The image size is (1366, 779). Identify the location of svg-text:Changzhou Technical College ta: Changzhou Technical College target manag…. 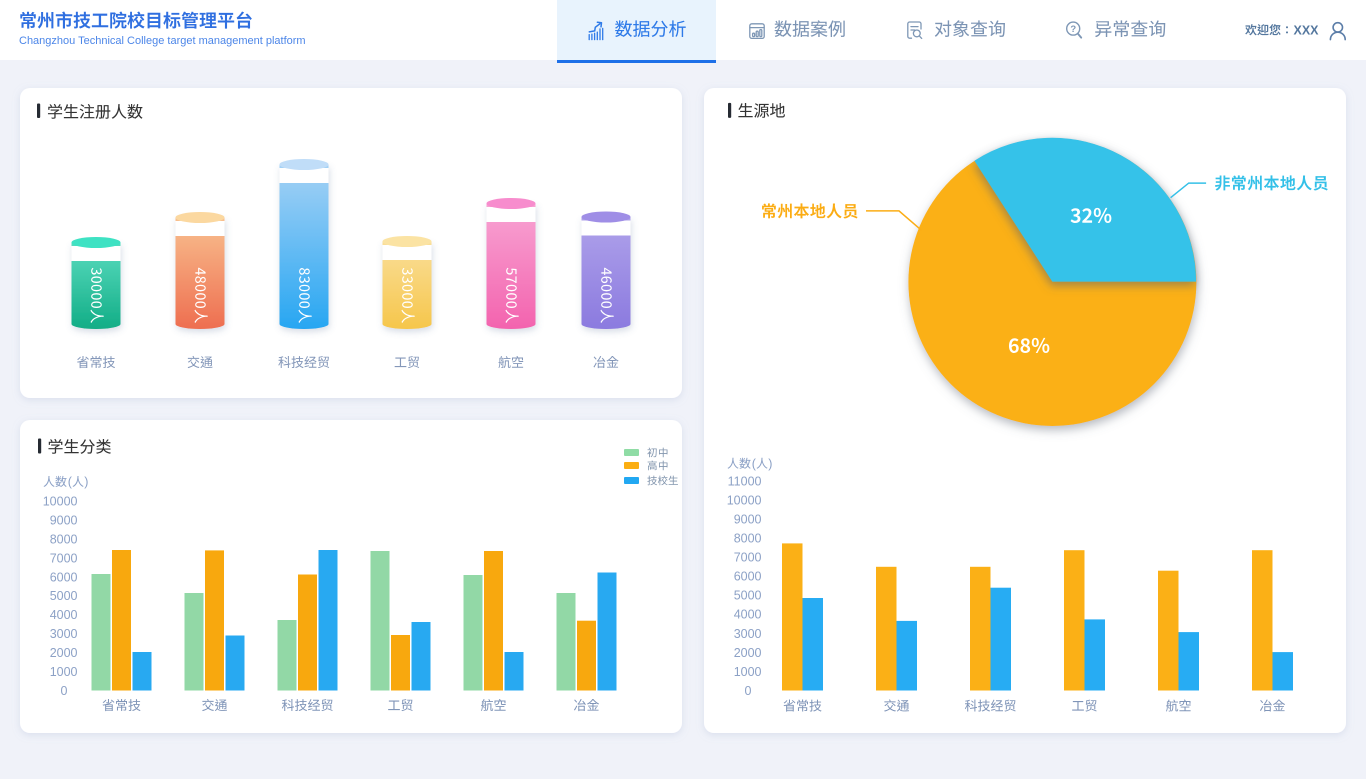
(162, 41).